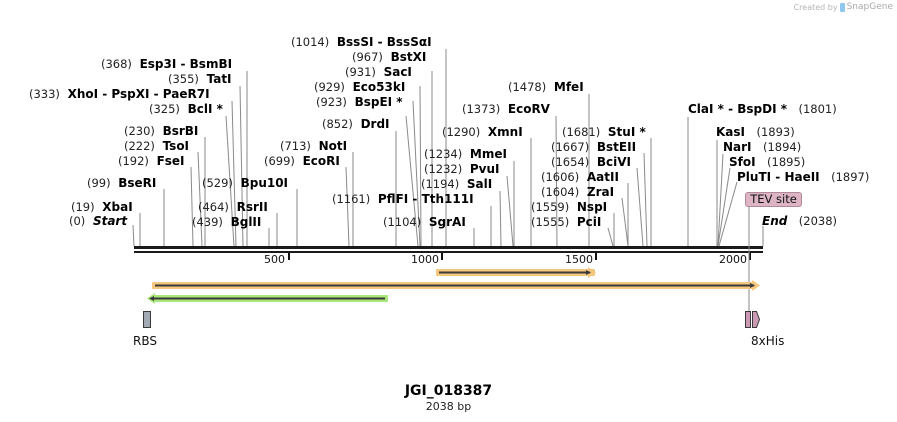 Image resolution: width=897 pixels, height=422 pixels. Describe the element at coordinates (167, 64) in the screenshot. I see `site-esp3i: (368) Esp3I - BsmBI` at that location.